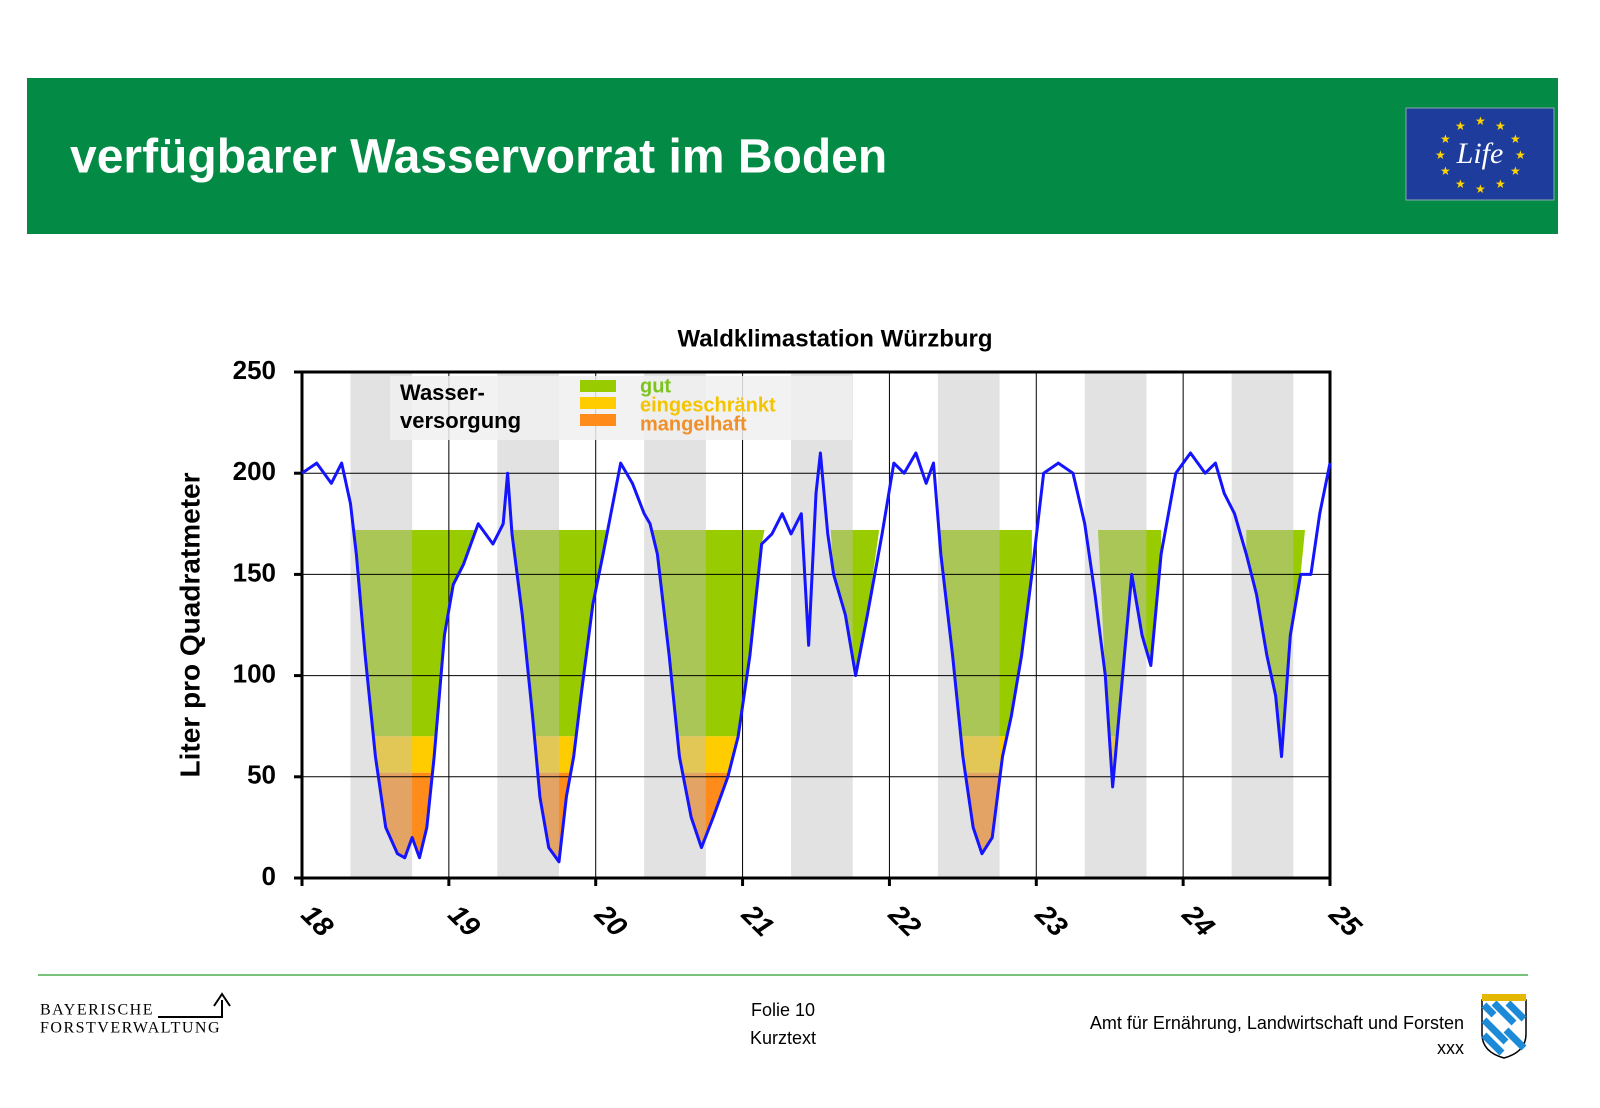 This screenshot has height=1108, width=1600. Describe the element at coordinates (130, 1028) in the screenshot. I see `footer-org-2: FORSTVERWALTUNG` at that location.